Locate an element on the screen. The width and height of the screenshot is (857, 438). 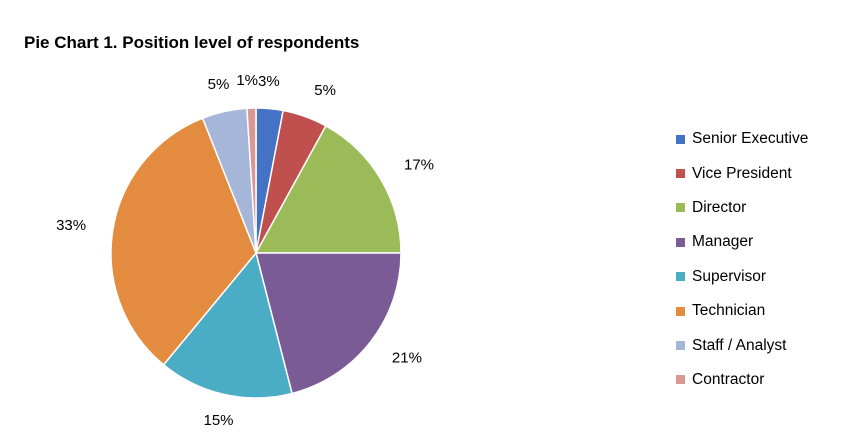
pie-slice-contractor is located at coordinates (251, 180).